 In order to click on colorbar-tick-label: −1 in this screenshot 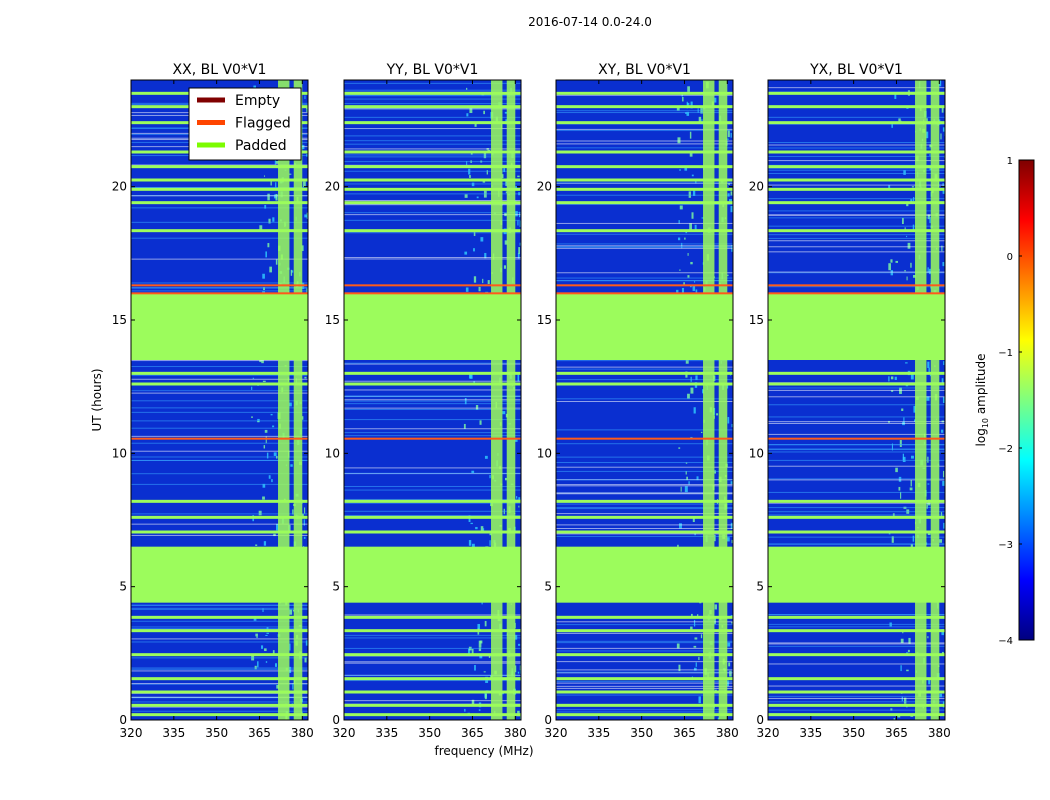, I will do `click(1005, 353)`.